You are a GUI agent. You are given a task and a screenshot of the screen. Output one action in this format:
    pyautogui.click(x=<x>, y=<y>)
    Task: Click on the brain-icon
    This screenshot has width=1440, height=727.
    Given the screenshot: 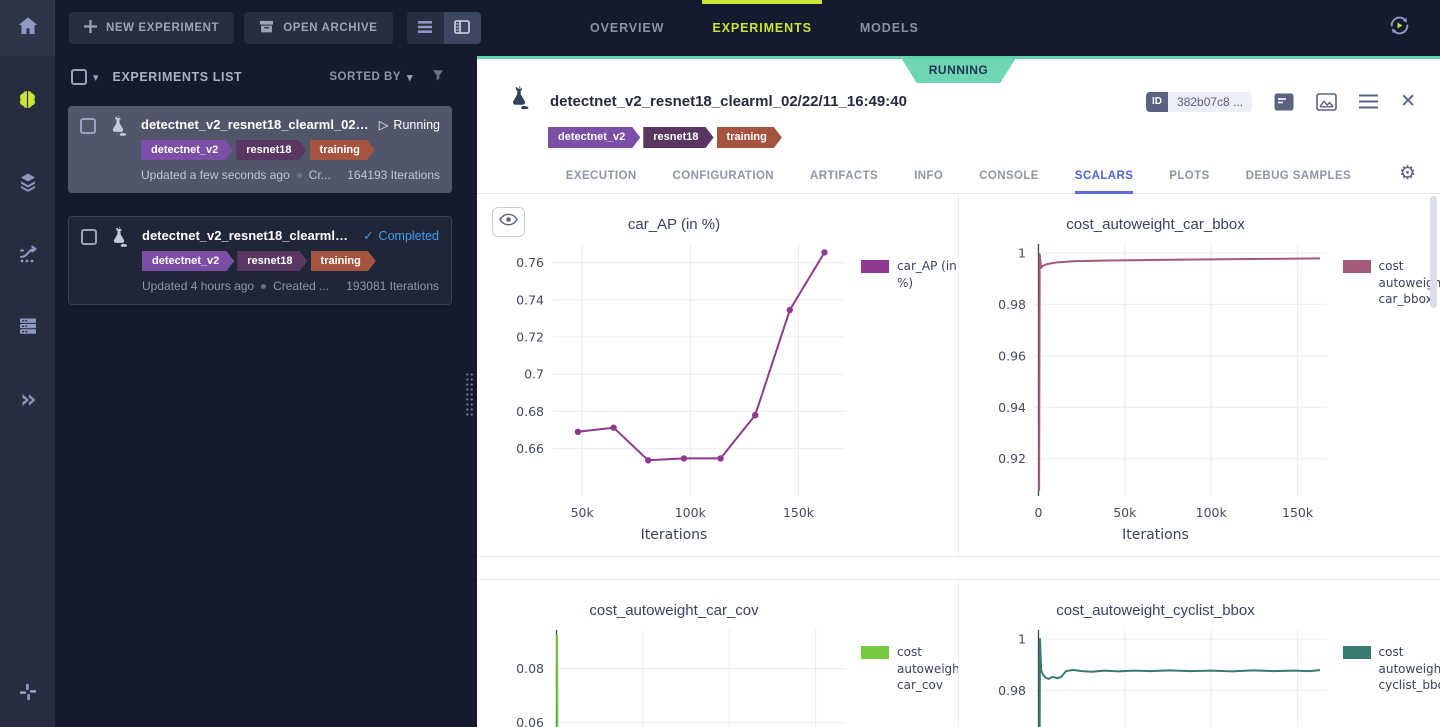 What is the action you would take?
    pyautogui.click(x=27, y=102)
    